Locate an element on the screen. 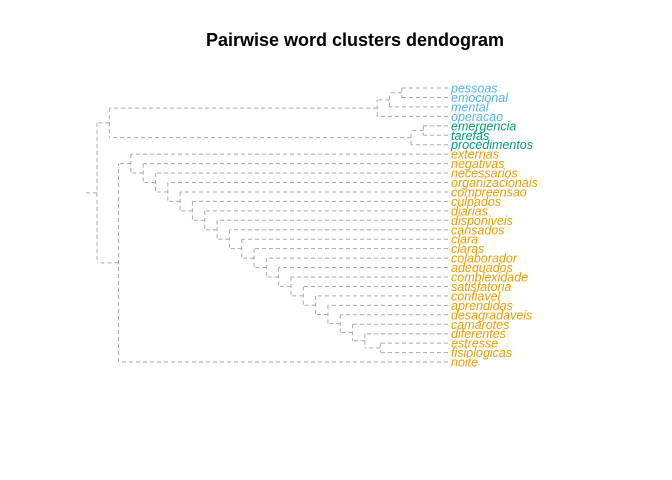 This screenshot has height=480, width=672. leaf-label-fisiologicas: fisiologicas is located at coordinates (481, 353).